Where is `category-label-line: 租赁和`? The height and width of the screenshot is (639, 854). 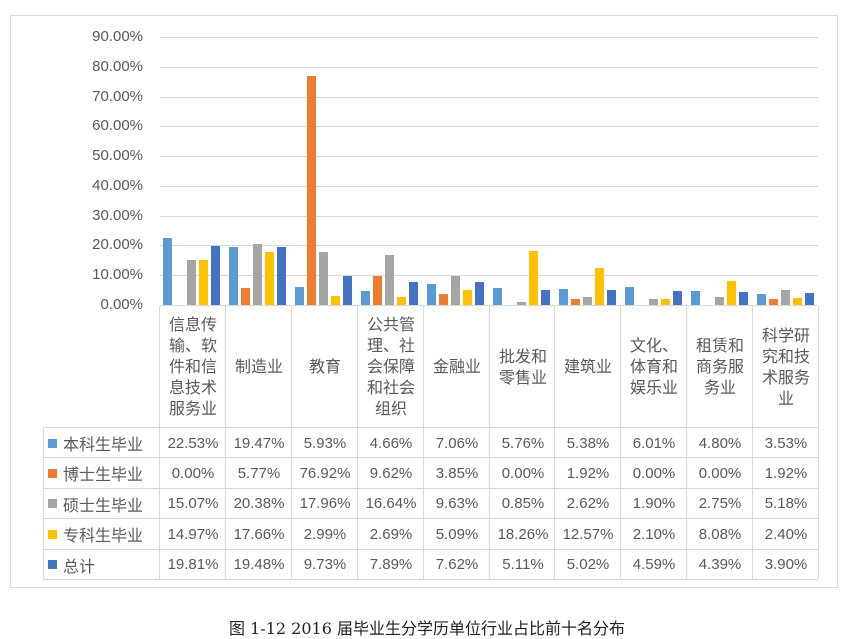
category-label-line: 租赁和 is located at coordinates (719, 345).